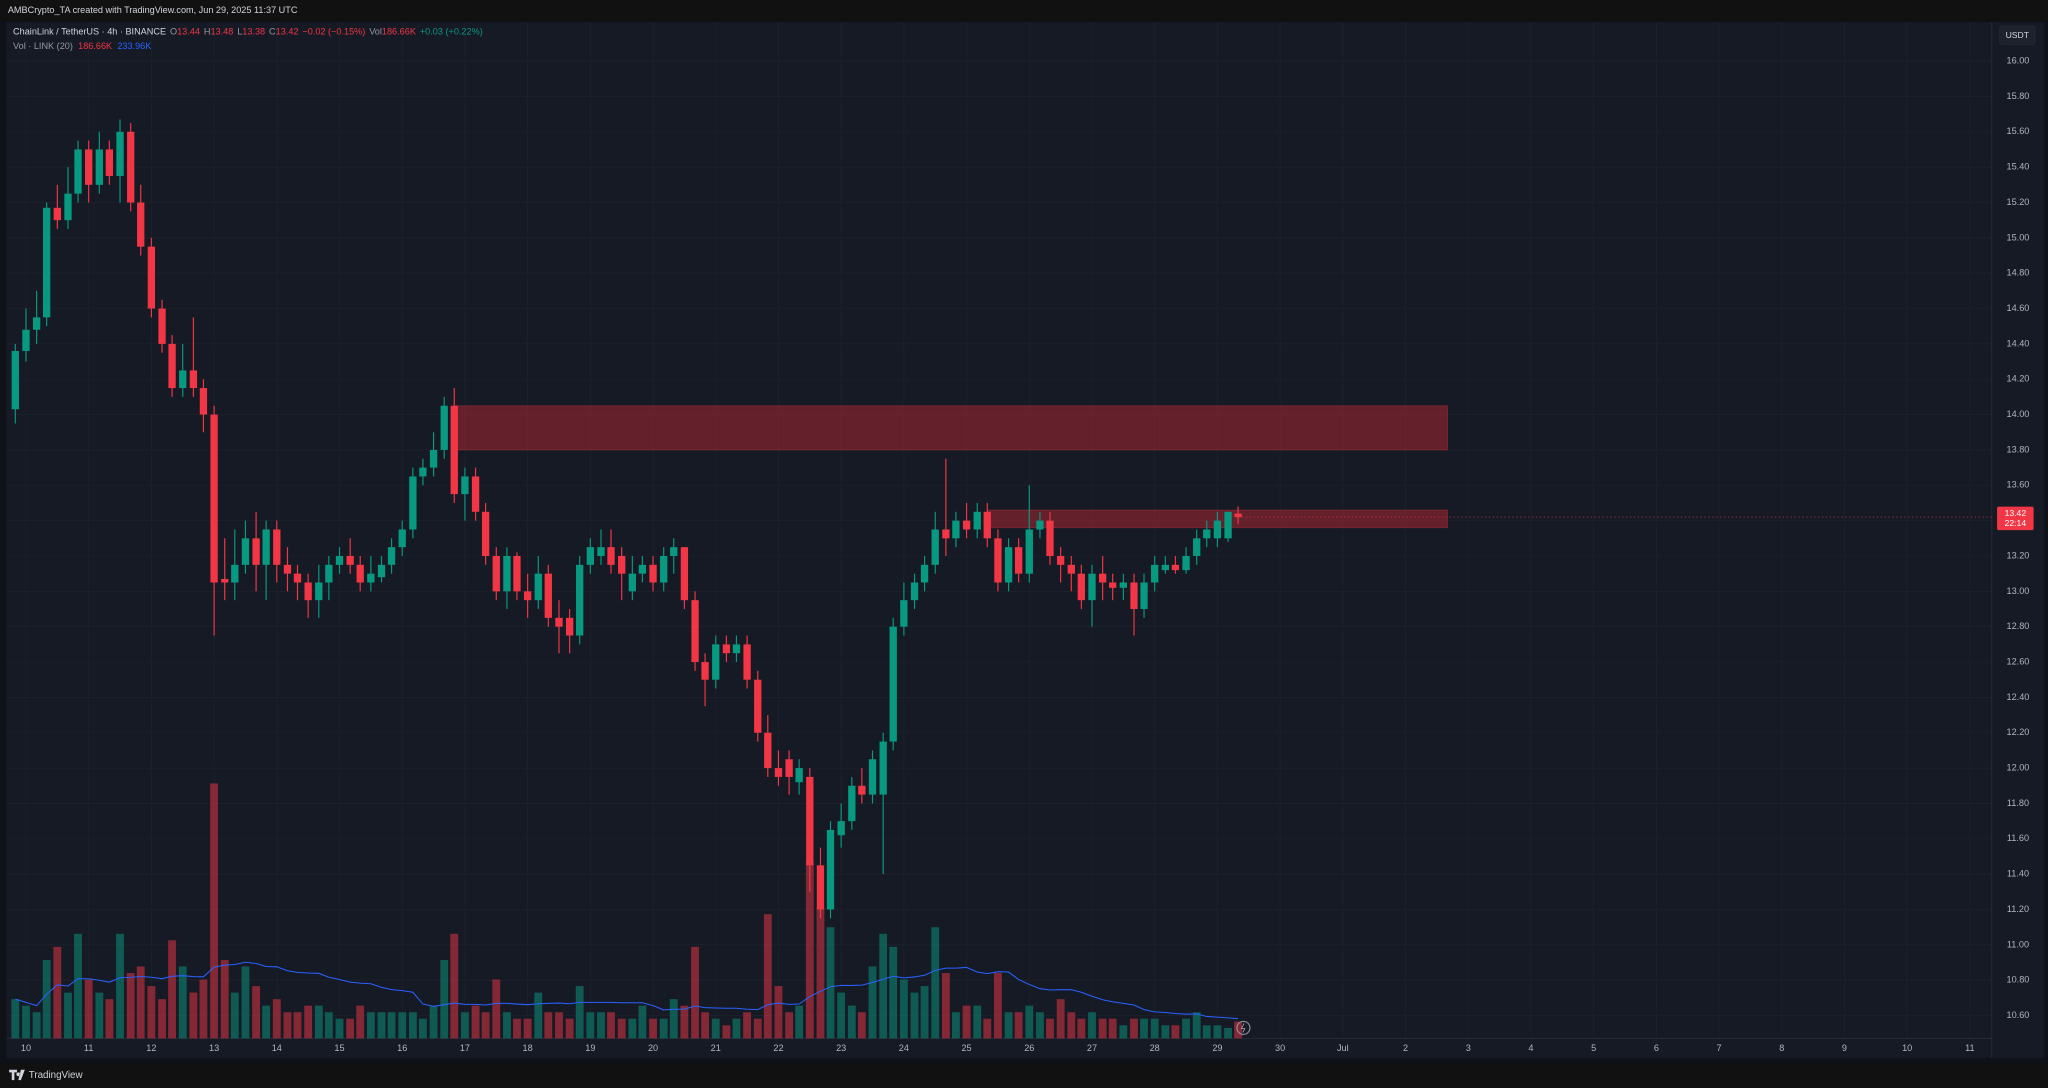  Describe the element at coordinates (2018, 555) in the screenshot. I see `y-tick-label: 13.20` at that location.